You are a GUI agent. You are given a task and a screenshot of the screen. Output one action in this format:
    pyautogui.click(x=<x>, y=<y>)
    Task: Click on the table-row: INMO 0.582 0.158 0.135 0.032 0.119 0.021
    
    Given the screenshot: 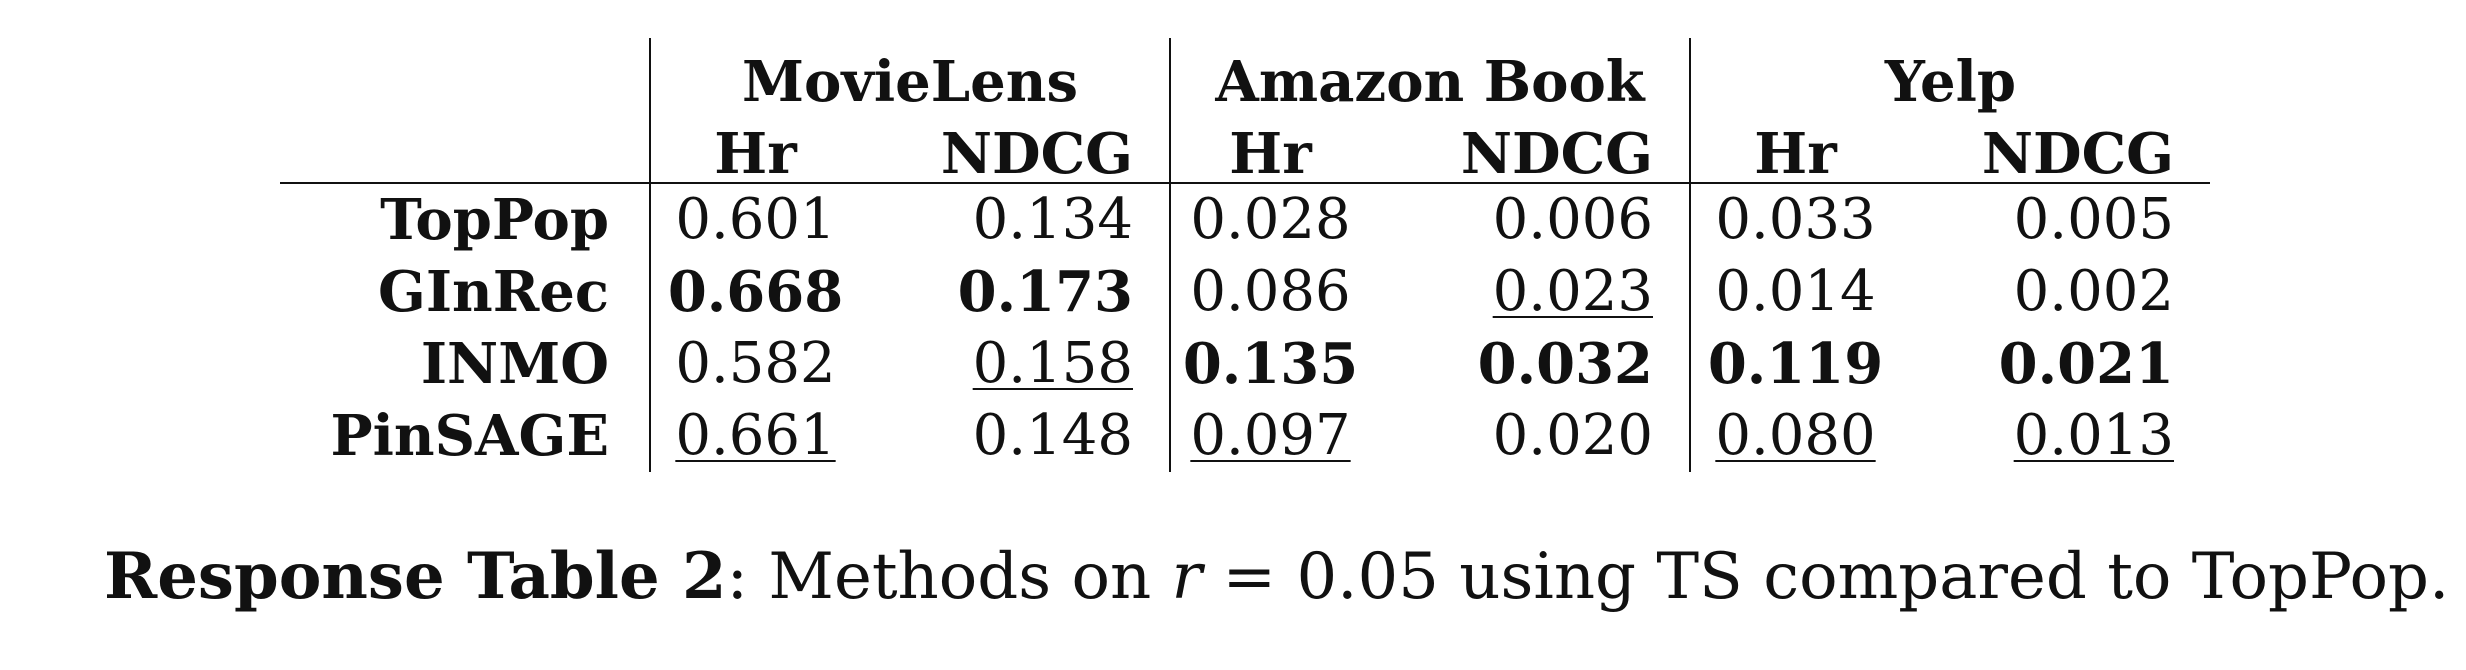 What is the action you would take?
    pyautogui.click(x=1245, y=364)
    